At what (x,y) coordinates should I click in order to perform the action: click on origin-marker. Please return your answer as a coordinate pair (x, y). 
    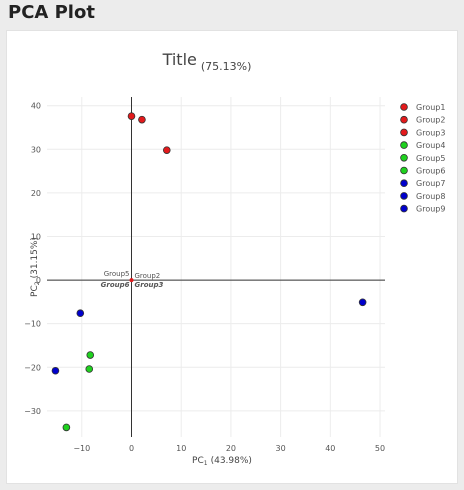
    Looking at the image, I should click on (131, 280).